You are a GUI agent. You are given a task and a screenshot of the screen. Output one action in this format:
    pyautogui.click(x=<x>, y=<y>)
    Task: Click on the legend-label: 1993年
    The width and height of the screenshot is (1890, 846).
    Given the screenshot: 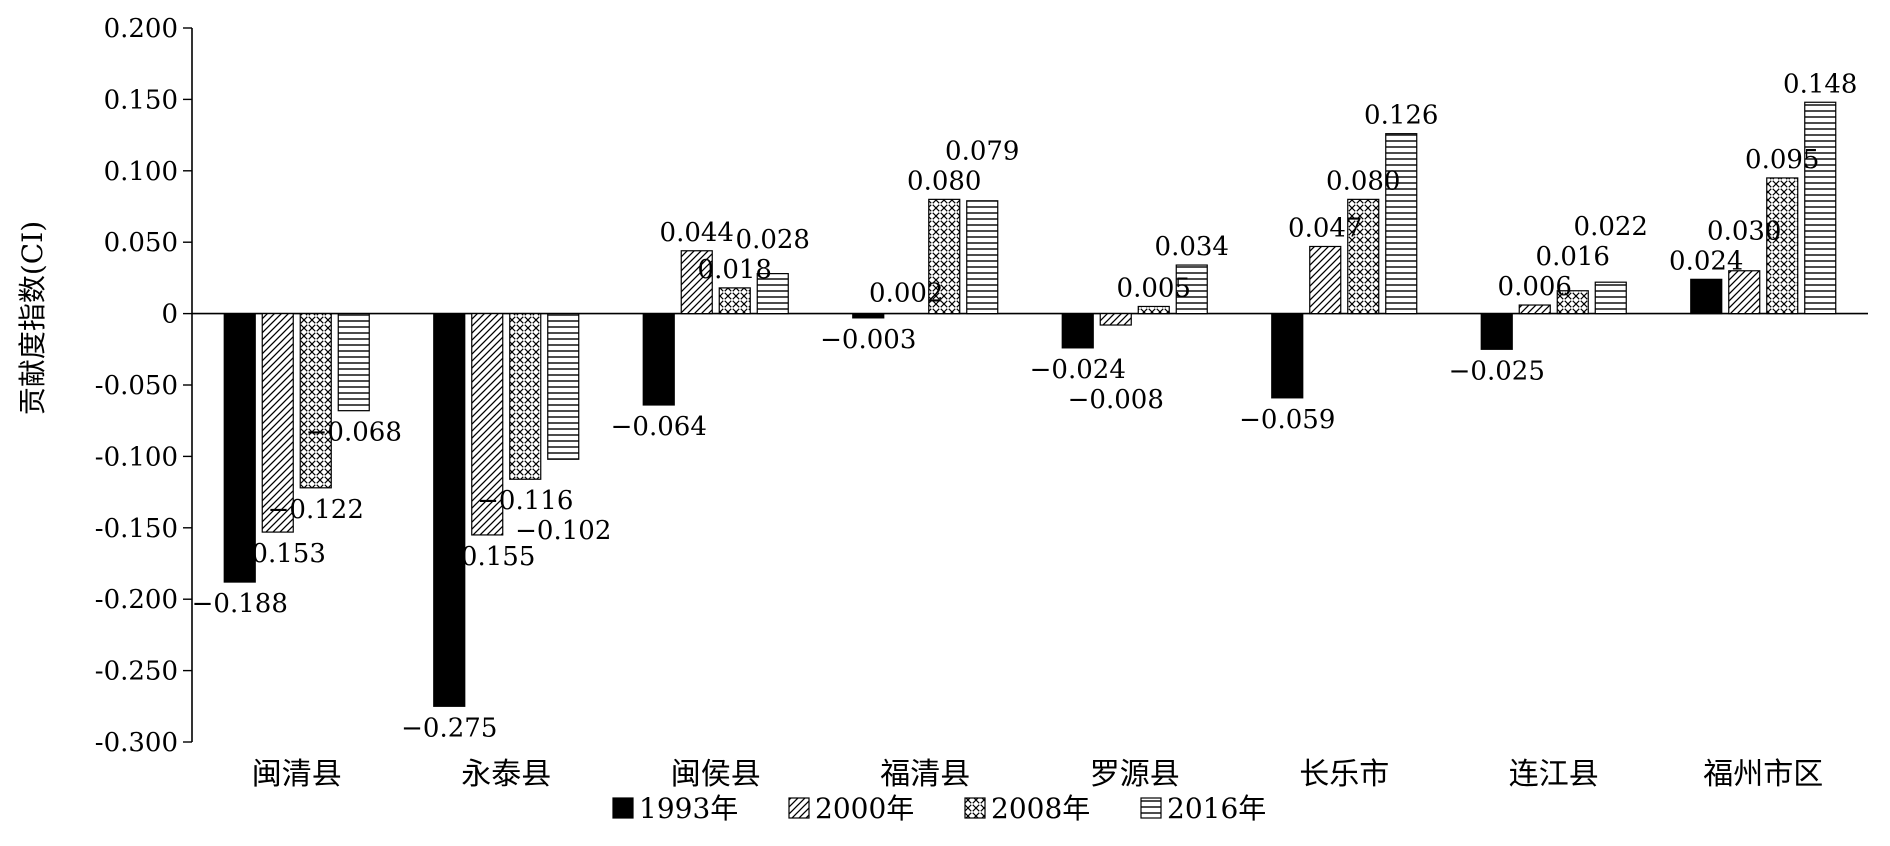 What is the action you would take?
    pyautogui.click(x=688, y=808)
    